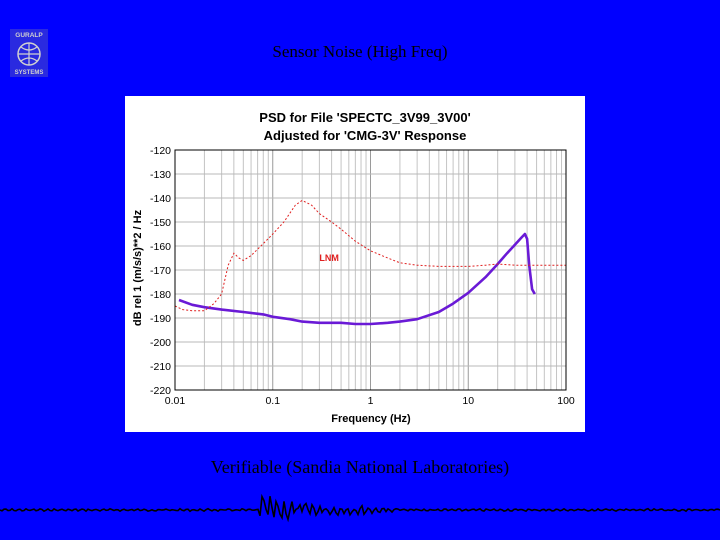 The width and height of the screenshot is (720, 540). I want to click on chart-series: LNM, so click(370, 262).